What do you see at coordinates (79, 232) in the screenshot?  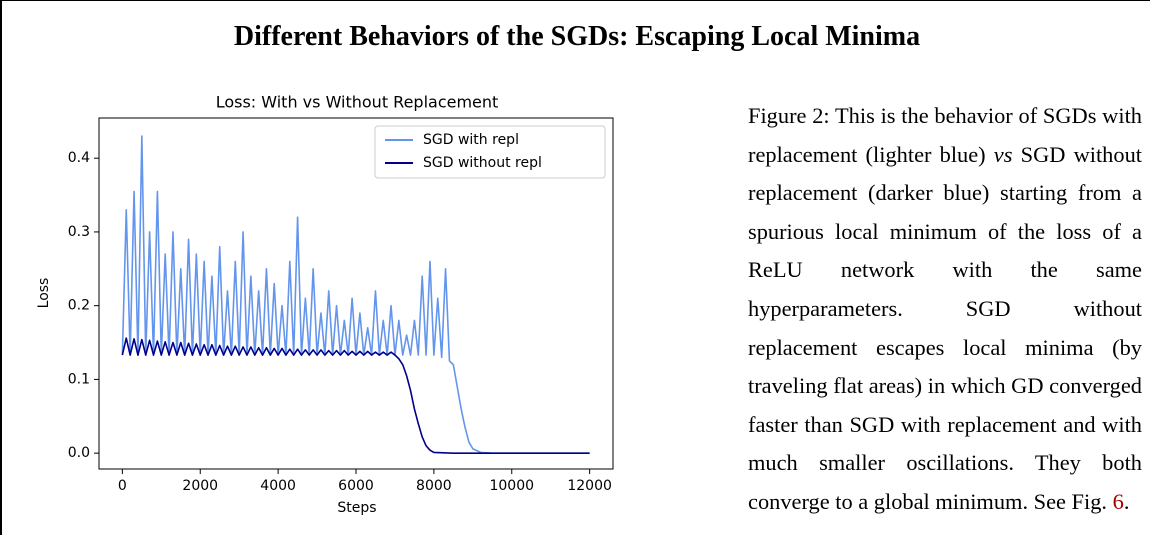 I see `y-tick-label: 0.3` at bounding box center [79, 232].